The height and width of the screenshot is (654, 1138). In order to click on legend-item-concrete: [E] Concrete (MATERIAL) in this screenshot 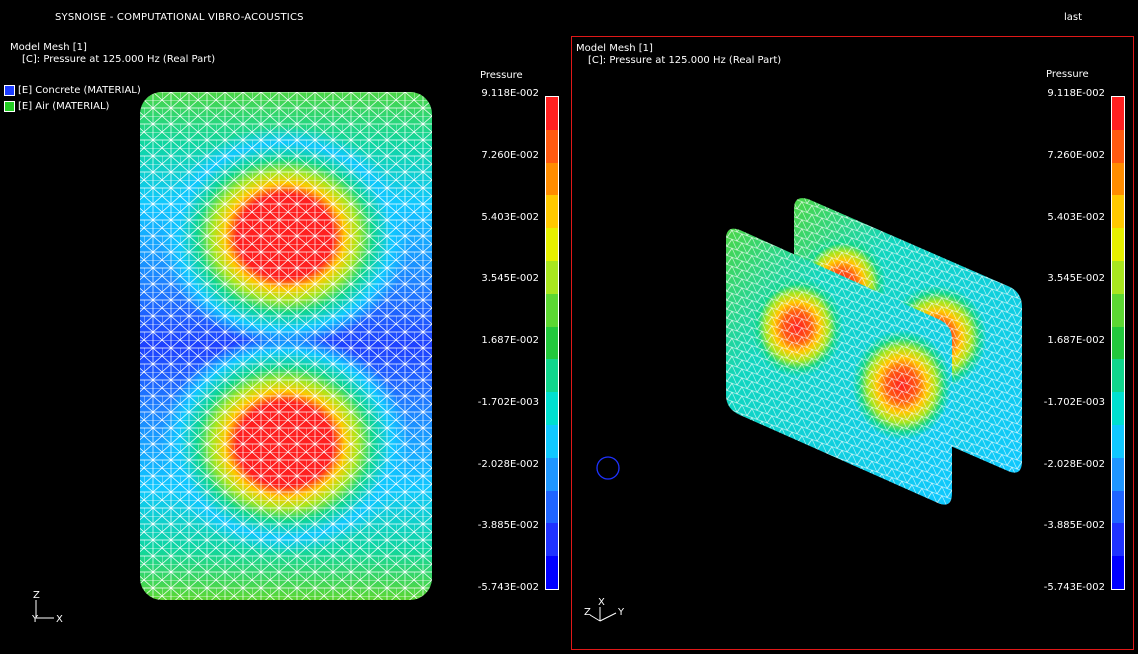, I will do `click(72, 90)`.